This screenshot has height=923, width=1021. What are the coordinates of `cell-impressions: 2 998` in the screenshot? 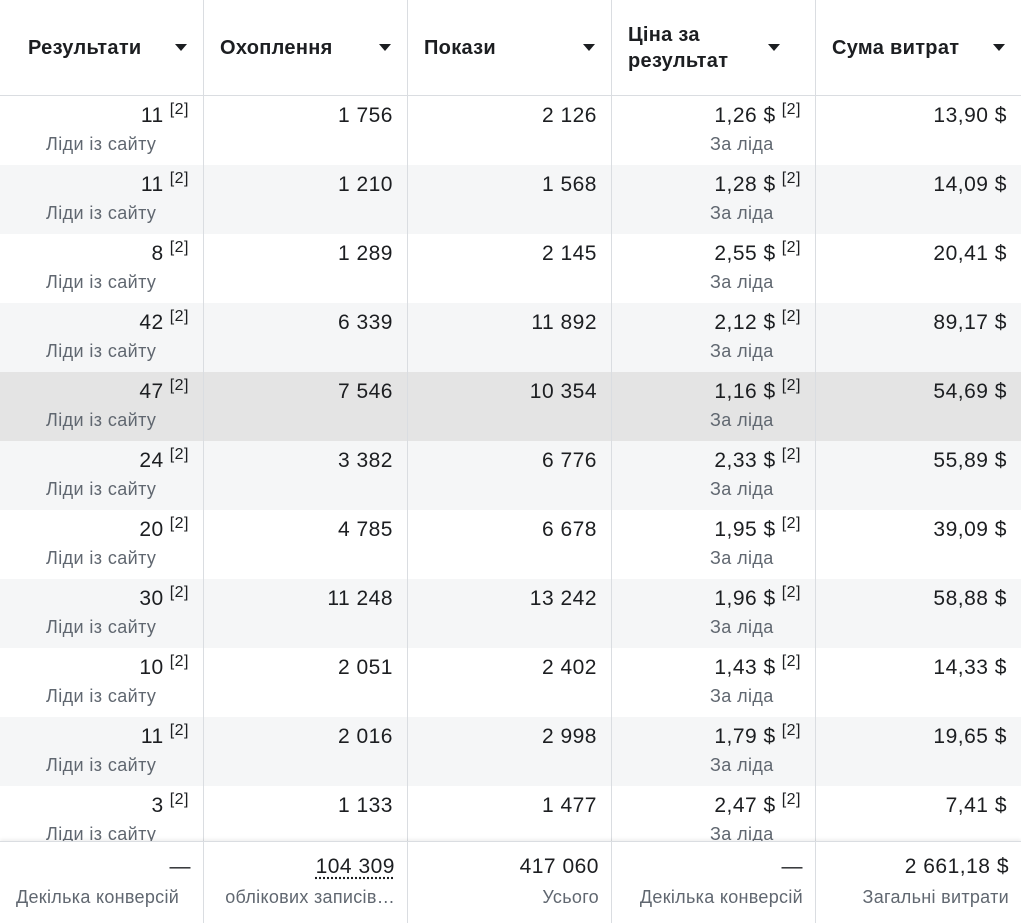 It's located at (510, 751).